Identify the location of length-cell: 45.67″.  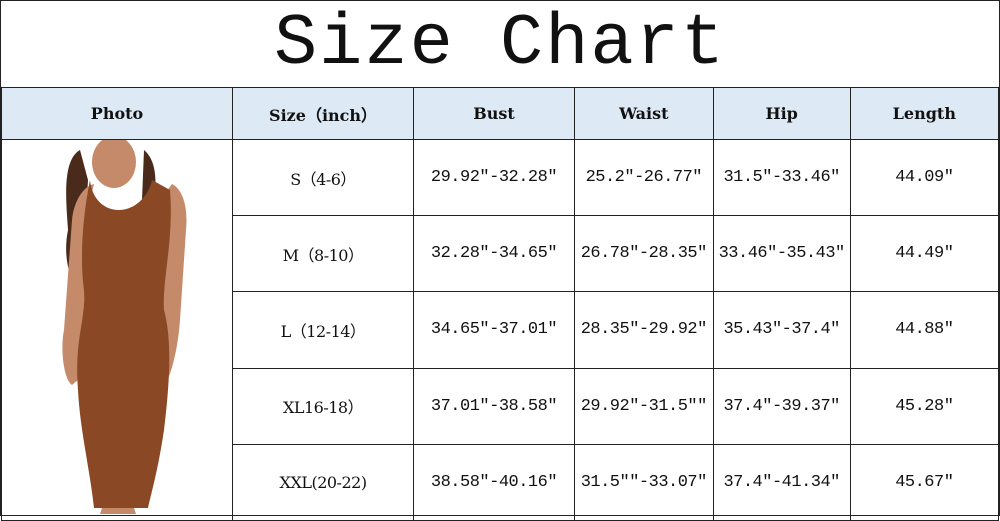
(924, 482).